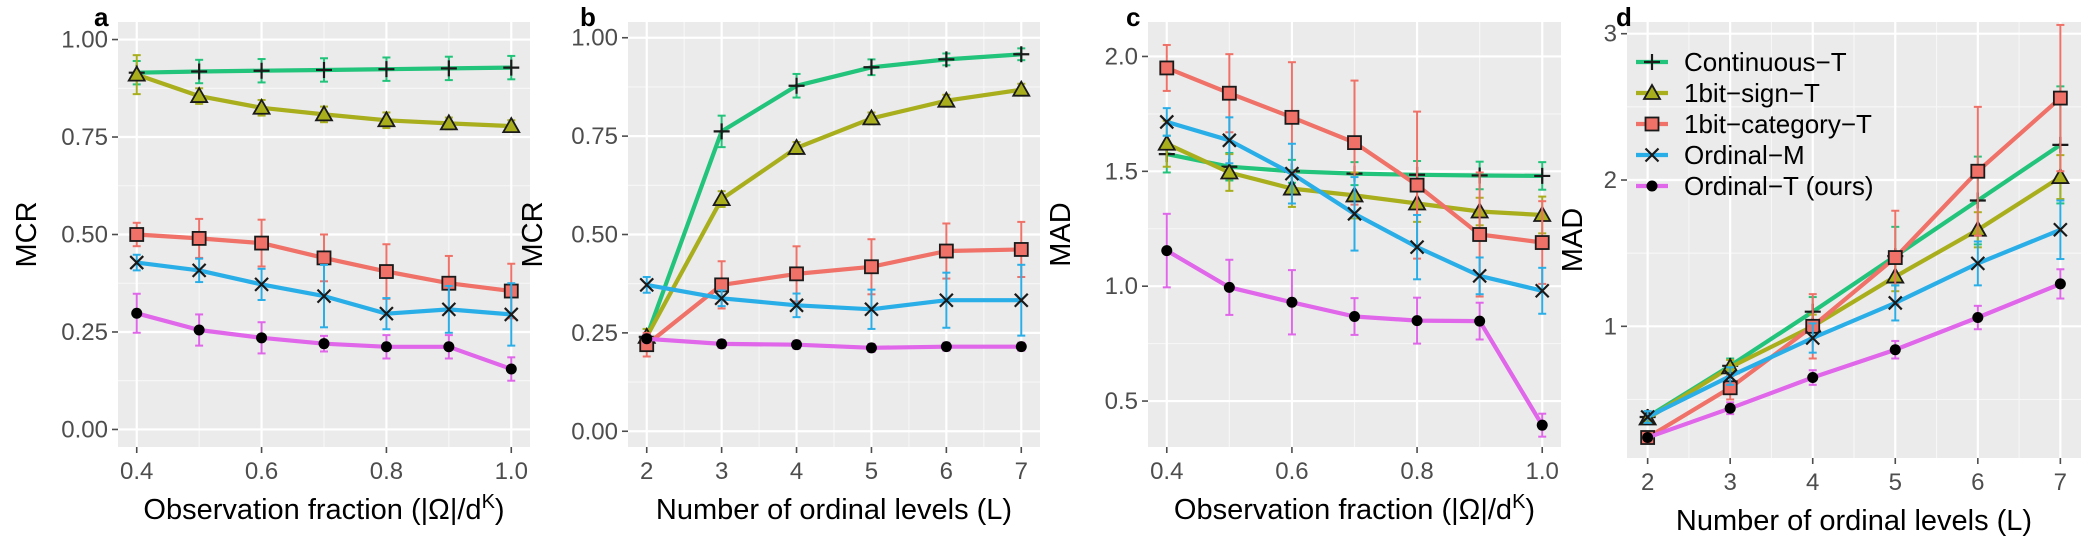 This screenshot has height=544, width=2100. I want to click on y-tick-label: 0.25, so click(594, 333).